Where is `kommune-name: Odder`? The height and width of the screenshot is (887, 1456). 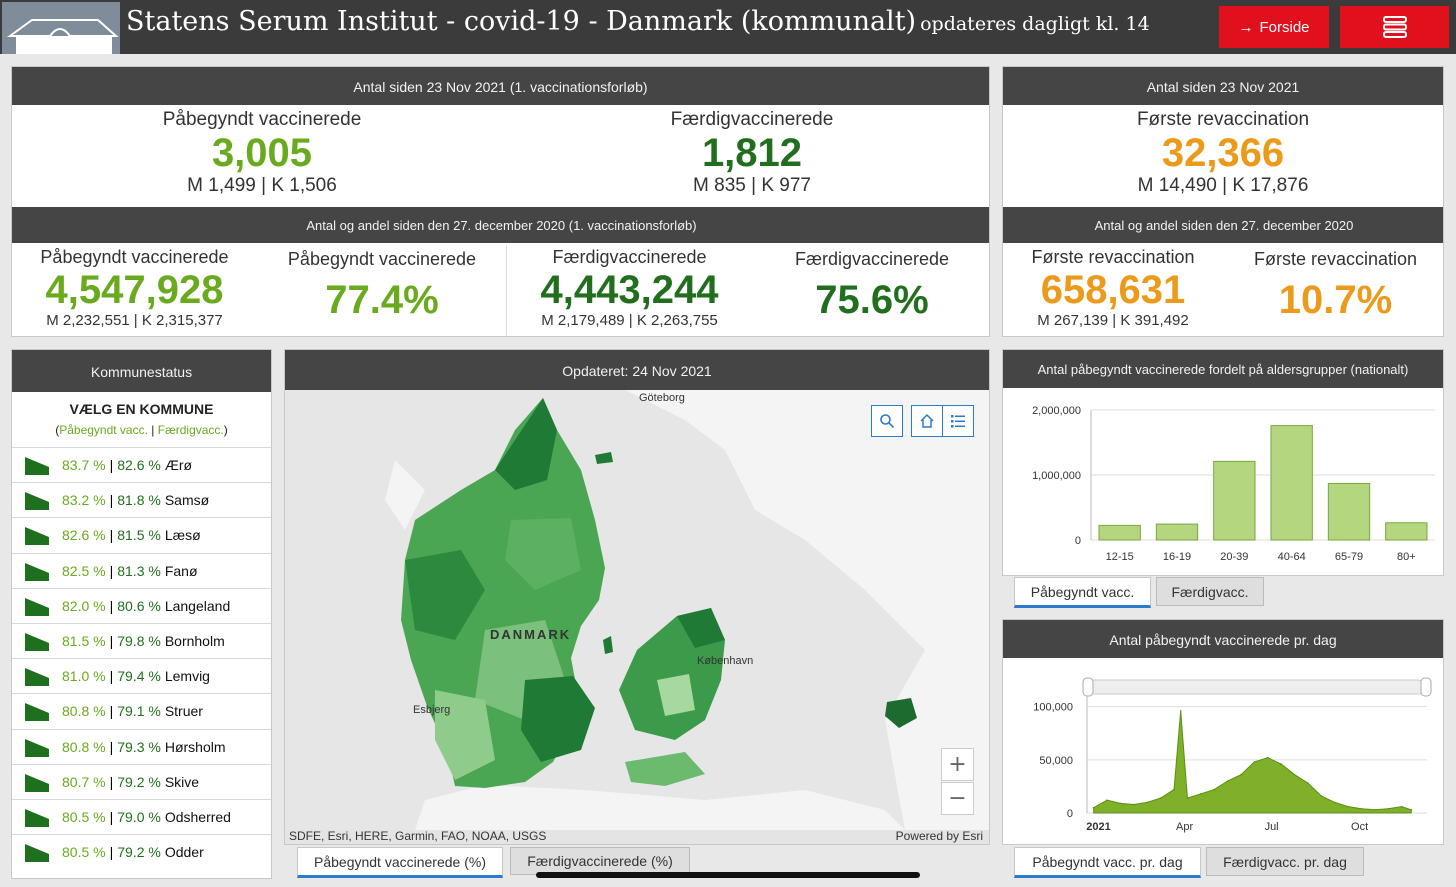 kommune-name: Odder is located at coordinates (184, 852).